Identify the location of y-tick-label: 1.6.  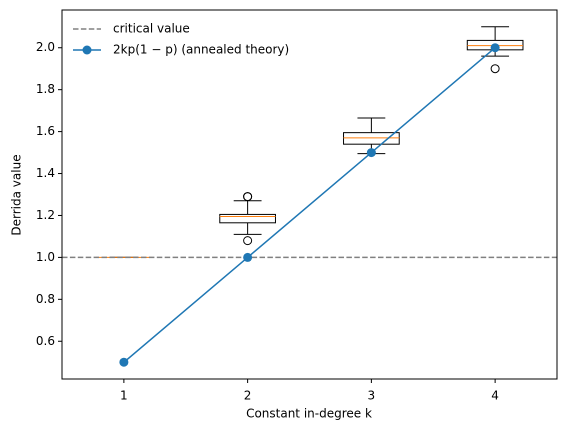
(45, 131).